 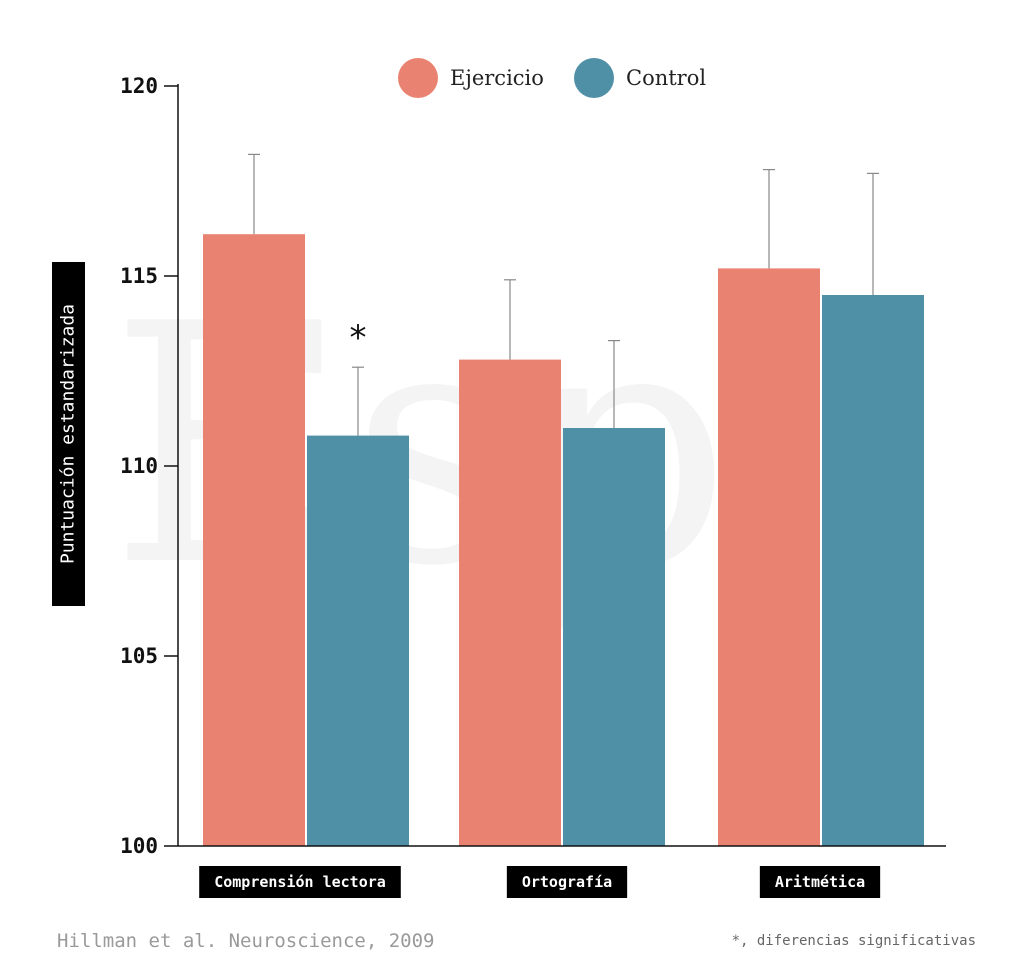 I want to click on x-tick-label: Aritmética, so click(x=820, y=882).